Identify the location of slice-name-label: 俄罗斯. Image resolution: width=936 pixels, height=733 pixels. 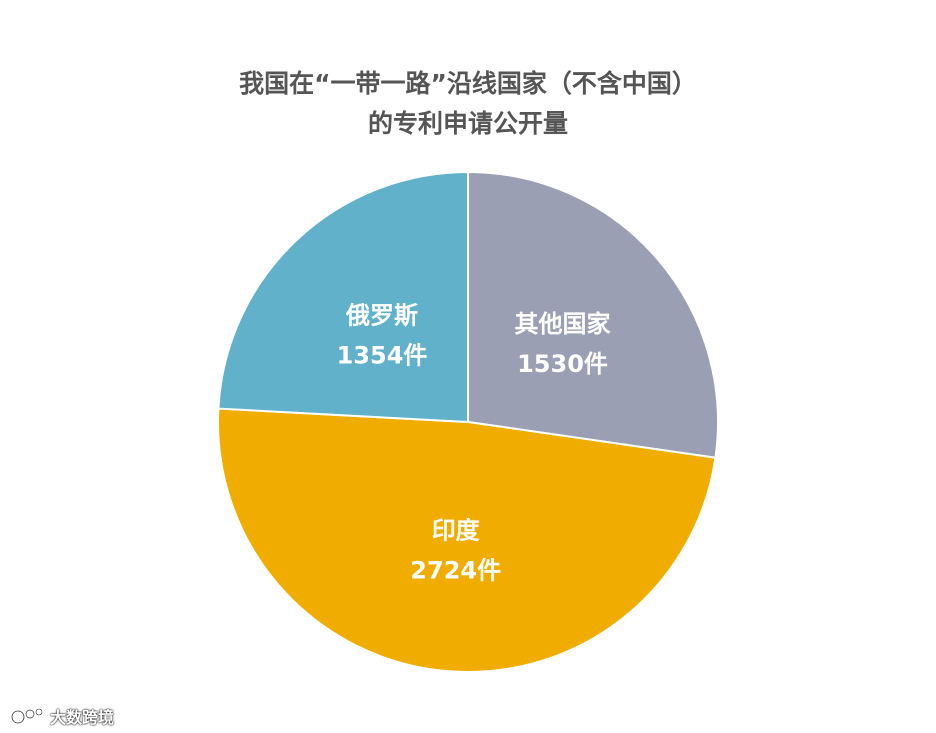
(381, 315).